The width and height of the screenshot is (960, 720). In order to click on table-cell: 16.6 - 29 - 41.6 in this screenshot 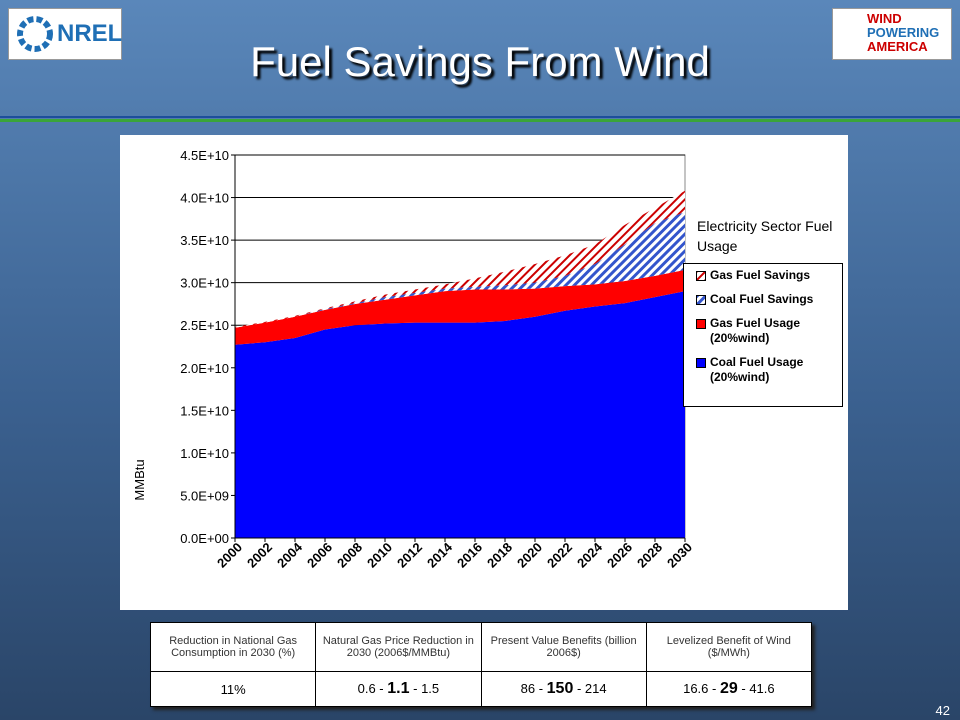, I will do `click(729, 689)`.